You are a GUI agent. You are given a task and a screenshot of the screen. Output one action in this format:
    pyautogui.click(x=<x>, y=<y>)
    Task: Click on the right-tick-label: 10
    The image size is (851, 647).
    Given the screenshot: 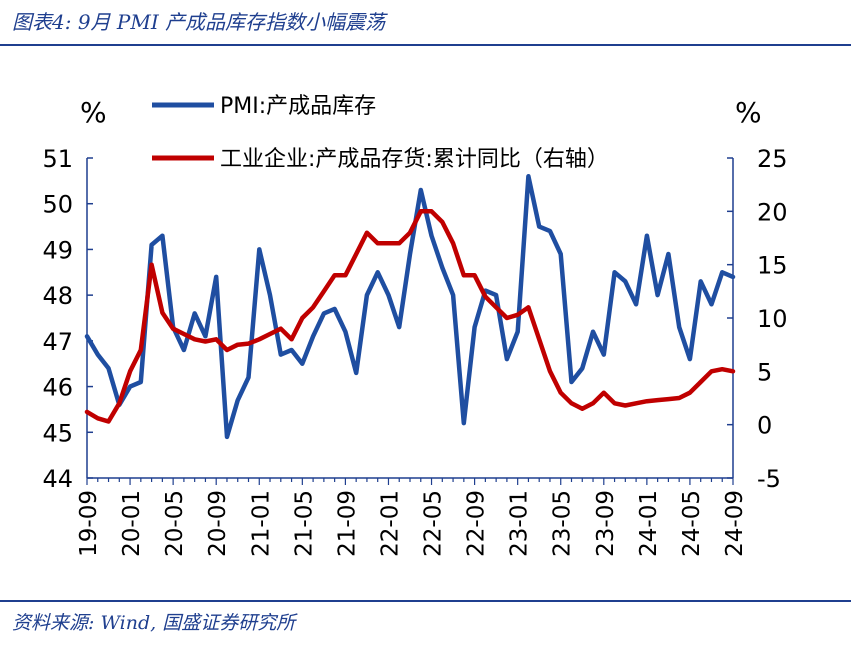 What is the action you would take?
    pyautogui.click(x=772, y=319)
    